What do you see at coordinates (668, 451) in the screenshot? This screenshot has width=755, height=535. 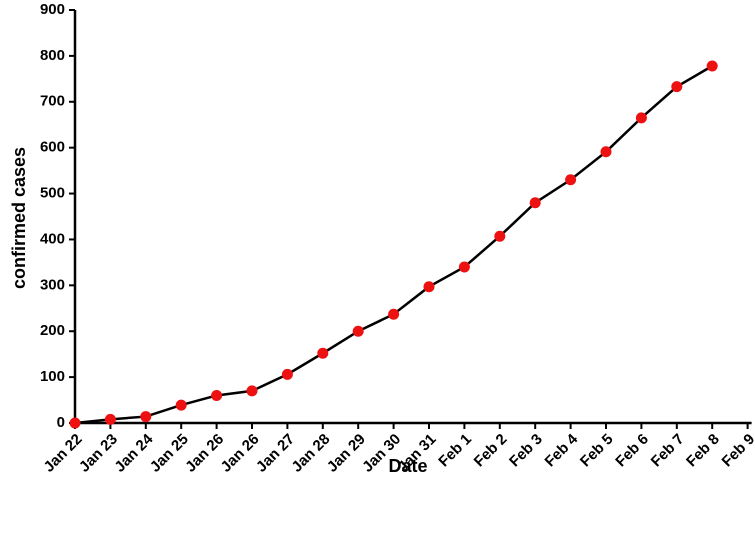 I see `x-tick-label: Feb 7` at bounding box center [668, 451].